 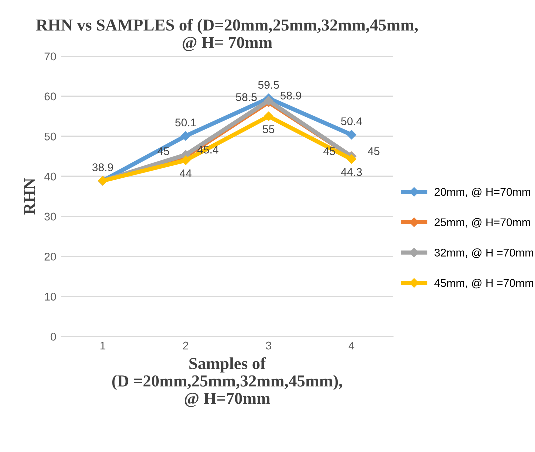 What do you see at coordinates (50, 136) in the screenshot?
I see `y-tick-label: 50` at bounding box center [50, 136].